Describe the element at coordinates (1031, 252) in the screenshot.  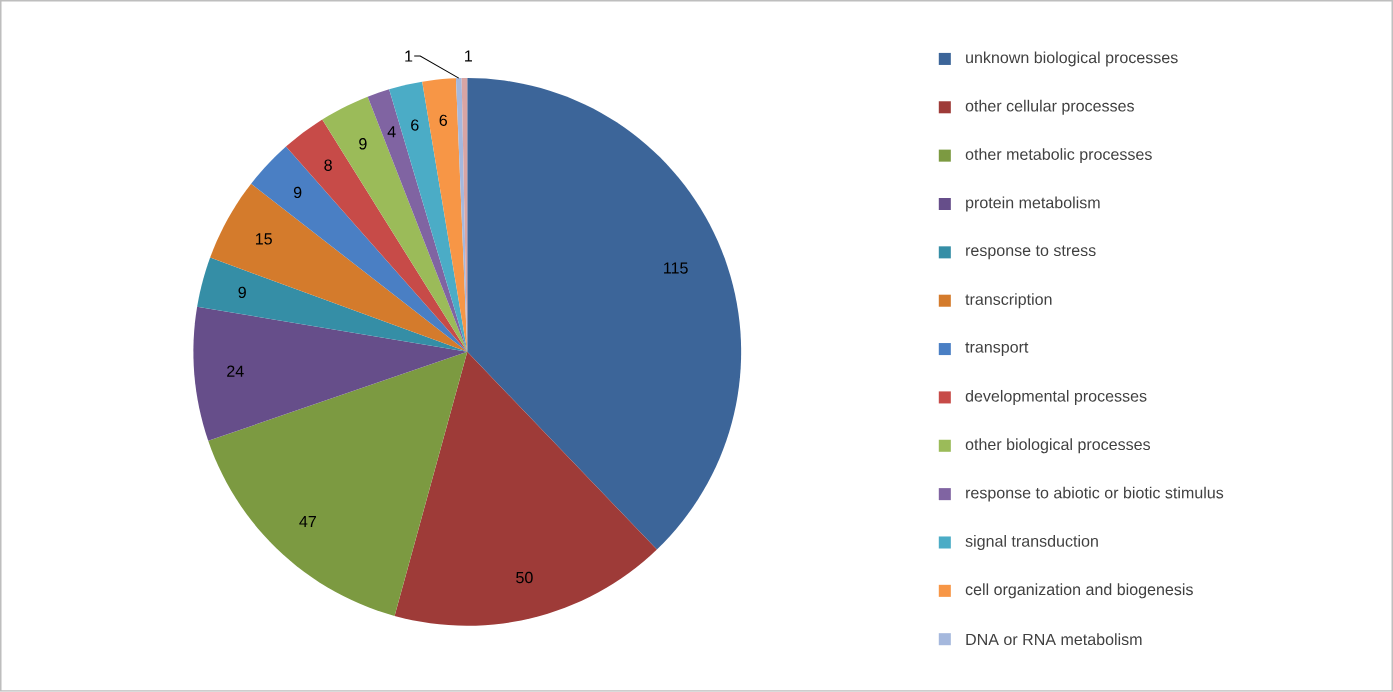
I see `legend-label: response to stress` at that location.